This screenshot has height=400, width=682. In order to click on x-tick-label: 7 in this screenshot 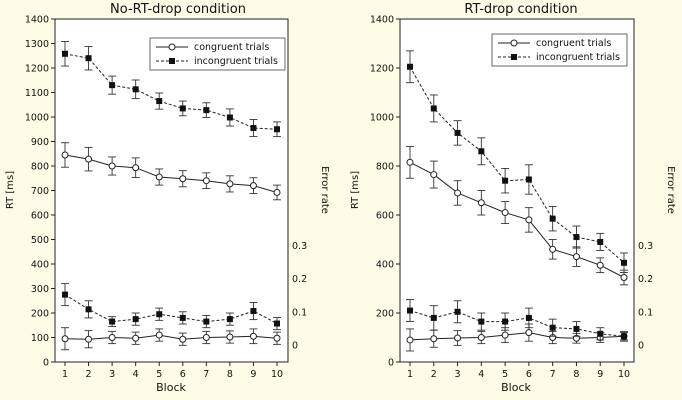, I will do `click(553, 374)`.